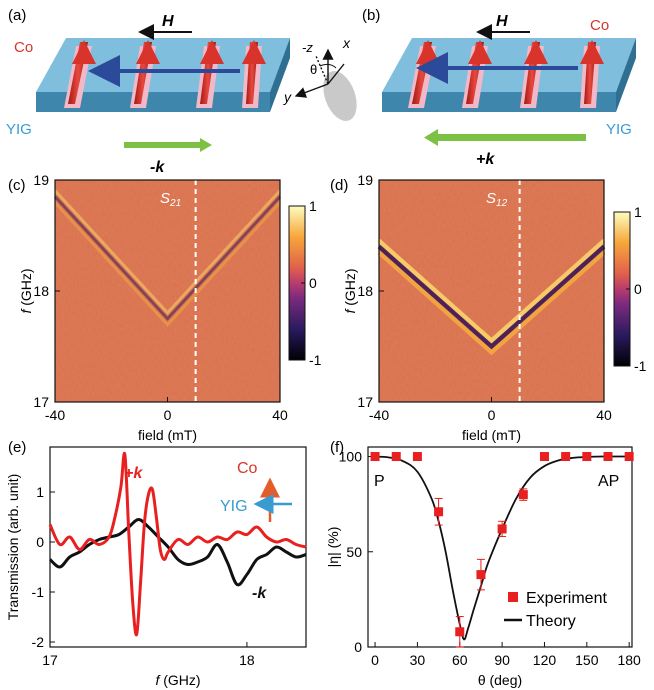 This screenshot has height=690, width=654. Describe the element at coordinates (23, 47) in the screenshot. I see `co-label-a: Co` at that location.